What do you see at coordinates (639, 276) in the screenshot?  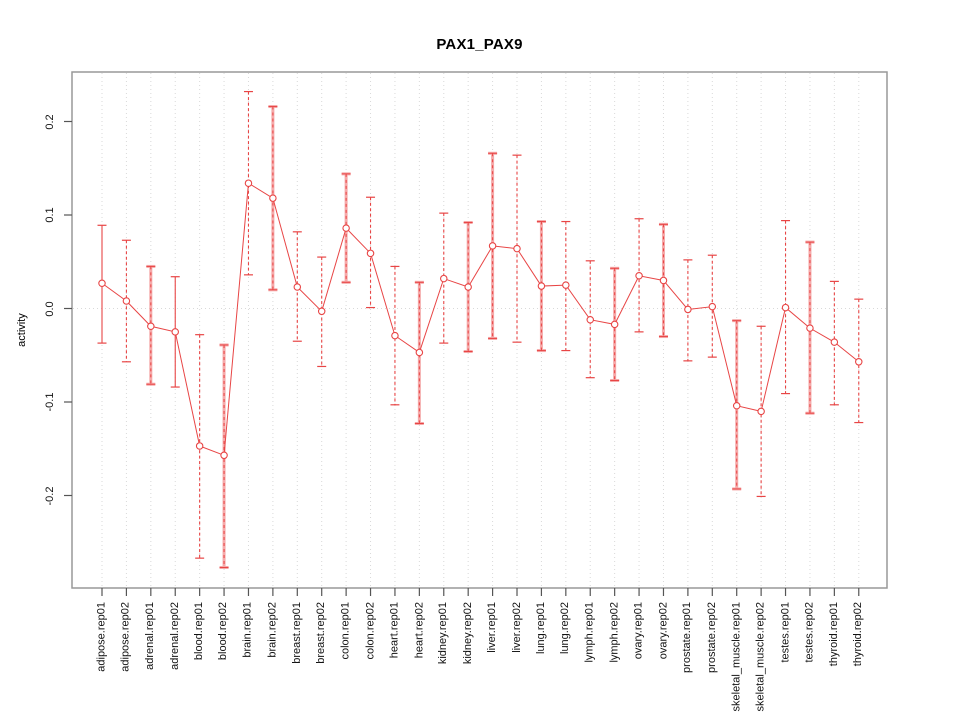 I see `data-point-ovary.rep01` at bounding box center [639, 276].